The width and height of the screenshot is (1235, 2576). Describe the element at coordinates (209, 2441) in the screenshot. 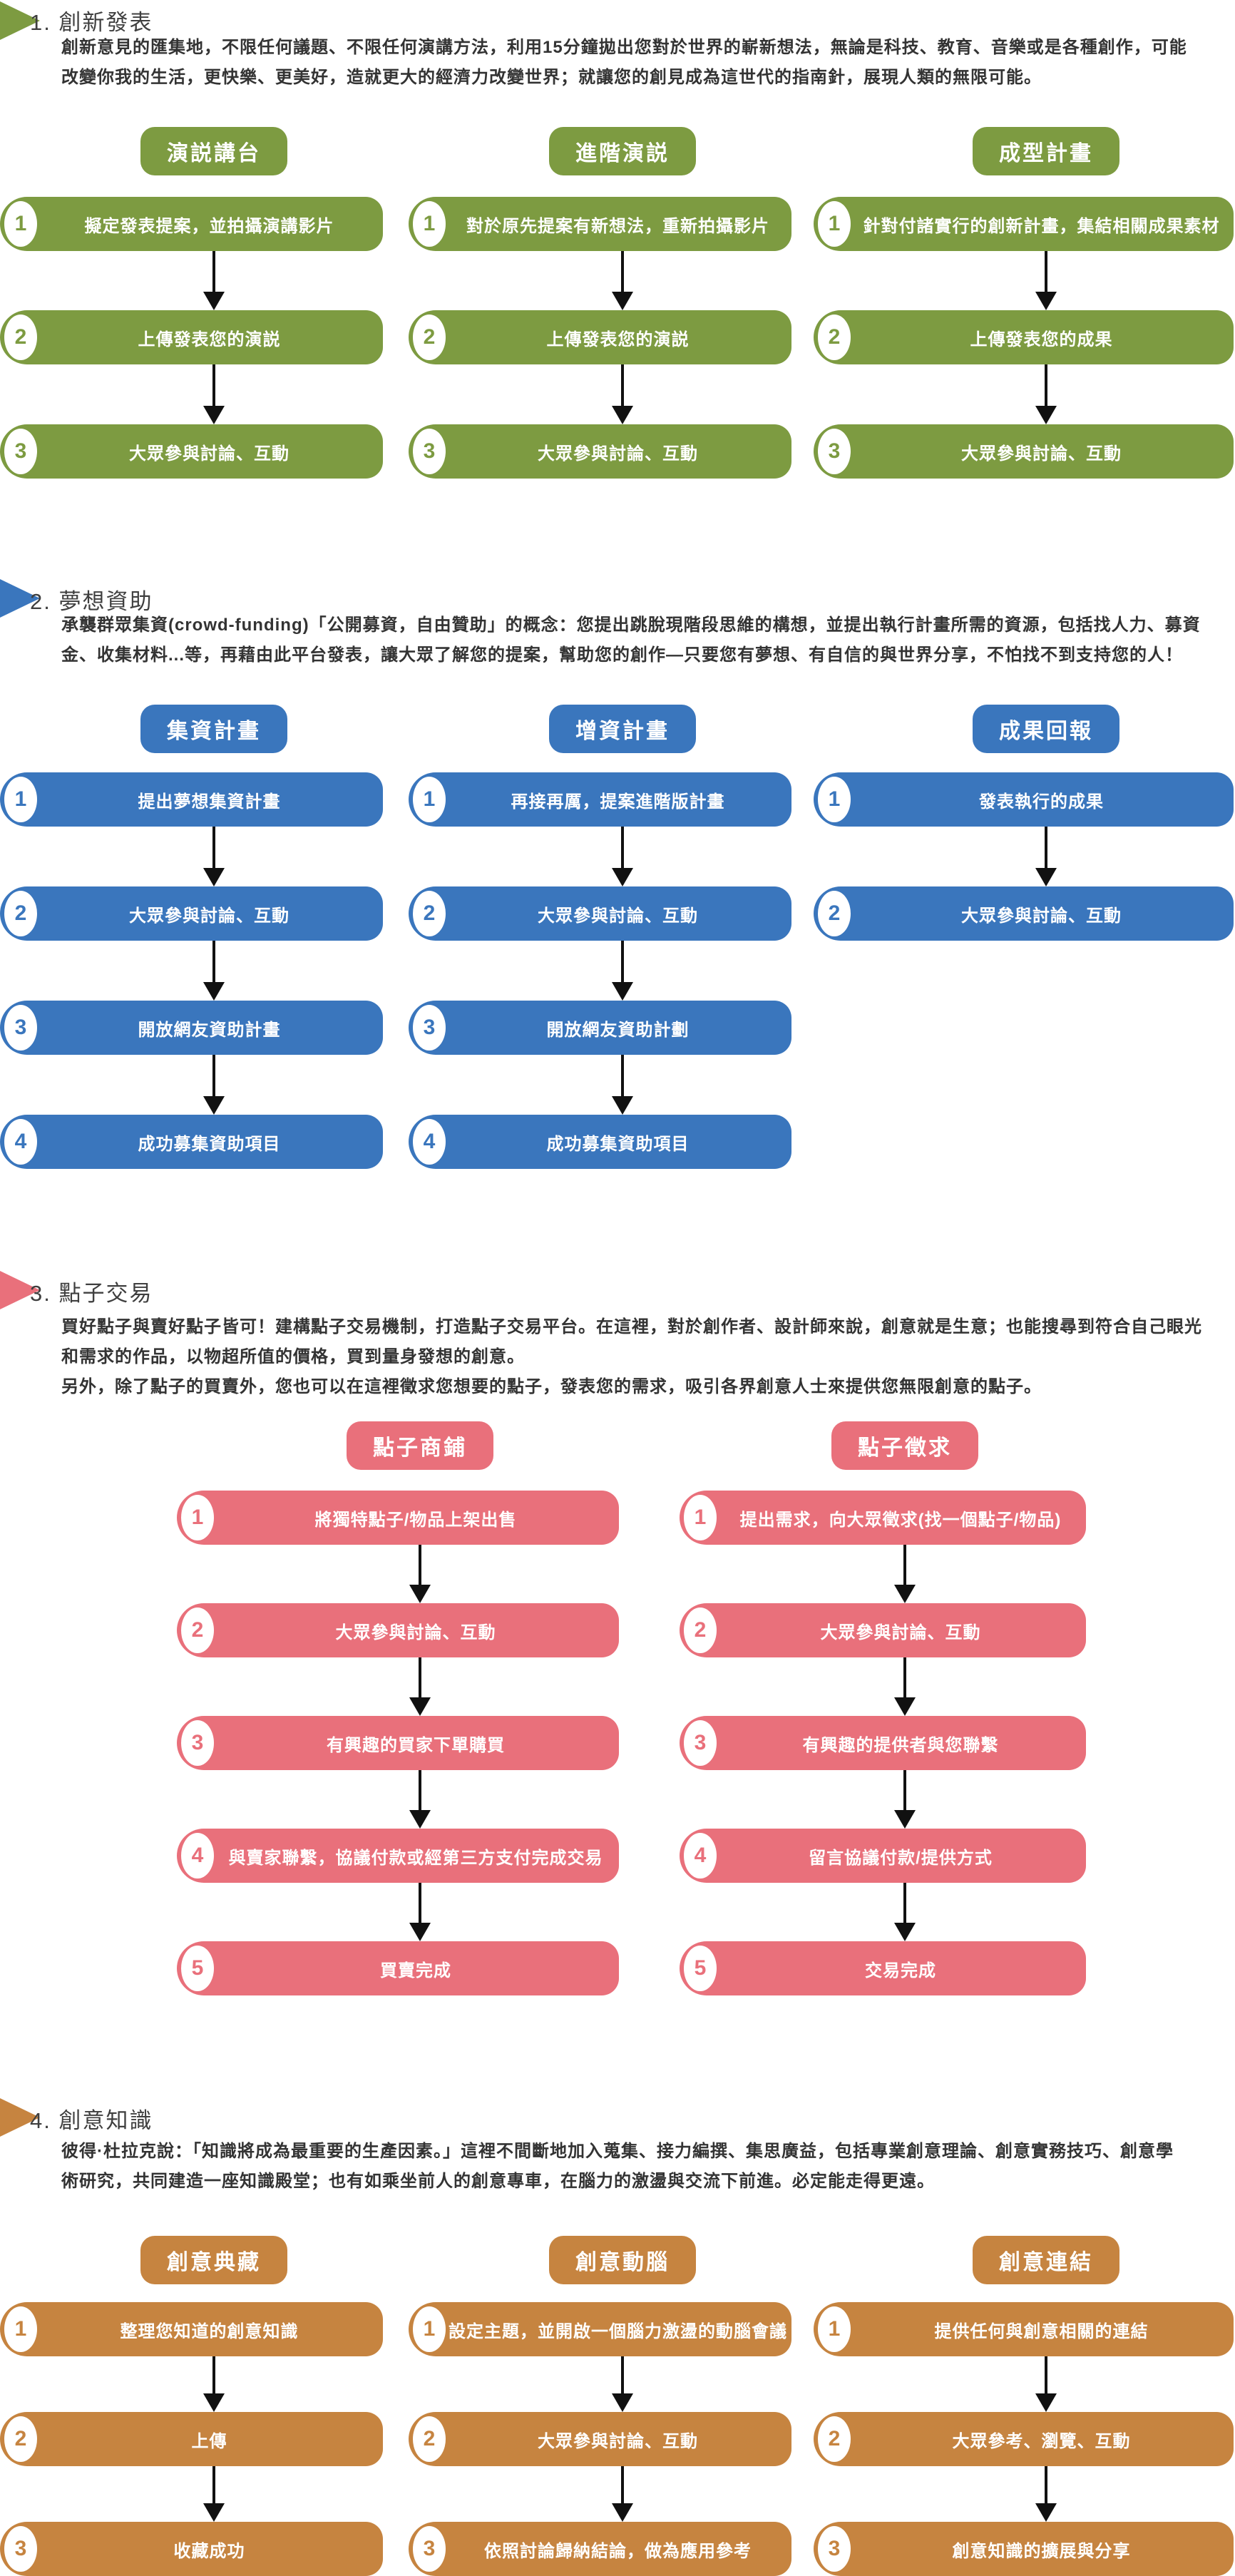

I see `step-label: 上傳` at that location.